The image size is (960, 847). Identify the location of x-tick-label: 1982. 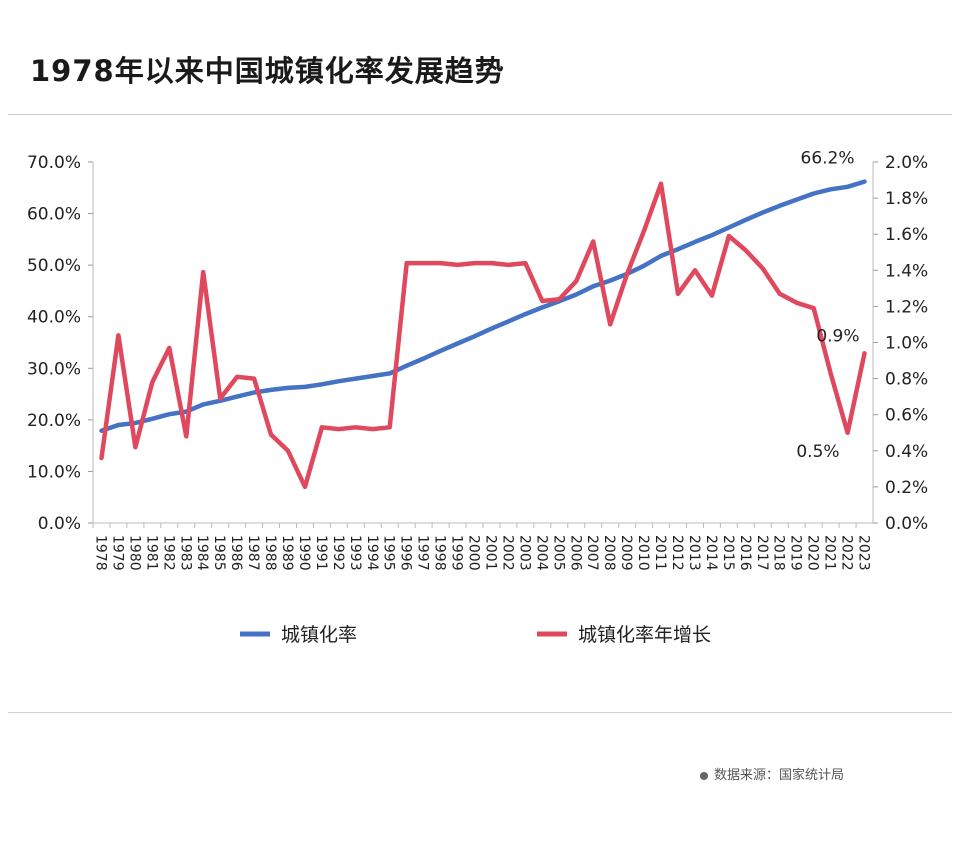
(168, 553).